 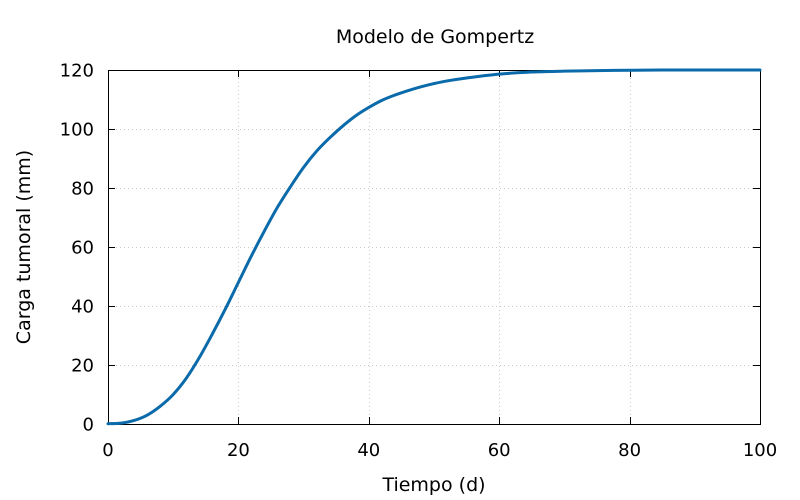 I want to click on x-tick-label: 60, so click(x=499, y=450).